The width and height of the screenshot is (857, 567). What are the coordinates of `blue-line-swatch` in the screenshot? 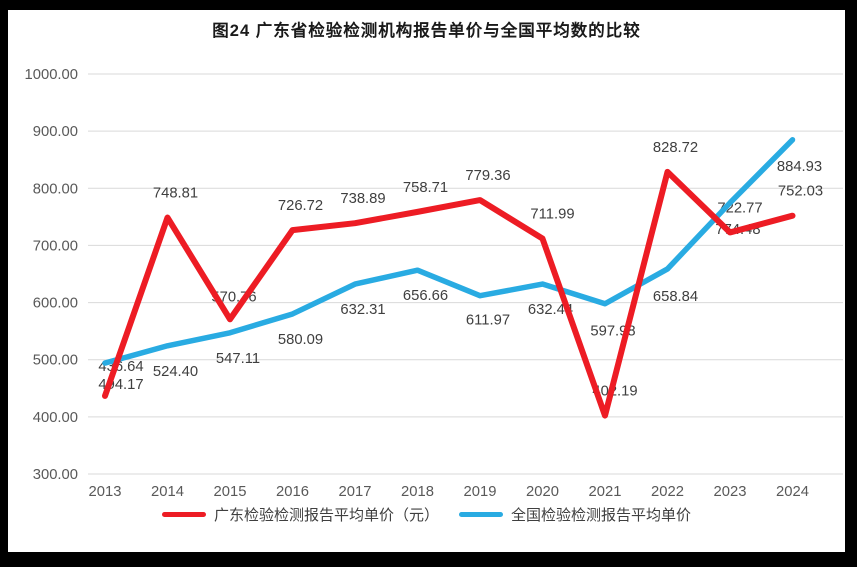 It's located at (481, 514).